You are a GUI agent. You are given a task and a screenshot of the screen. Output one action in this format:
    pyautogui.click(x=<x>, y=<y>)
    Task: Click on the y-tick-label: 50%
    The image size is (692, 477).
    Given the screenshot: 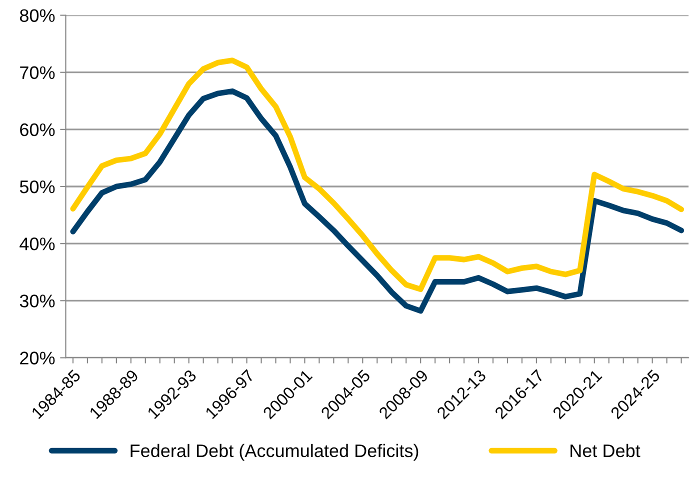 What is the action you would take?
    pyautogui.click(x=37, y=187)
    